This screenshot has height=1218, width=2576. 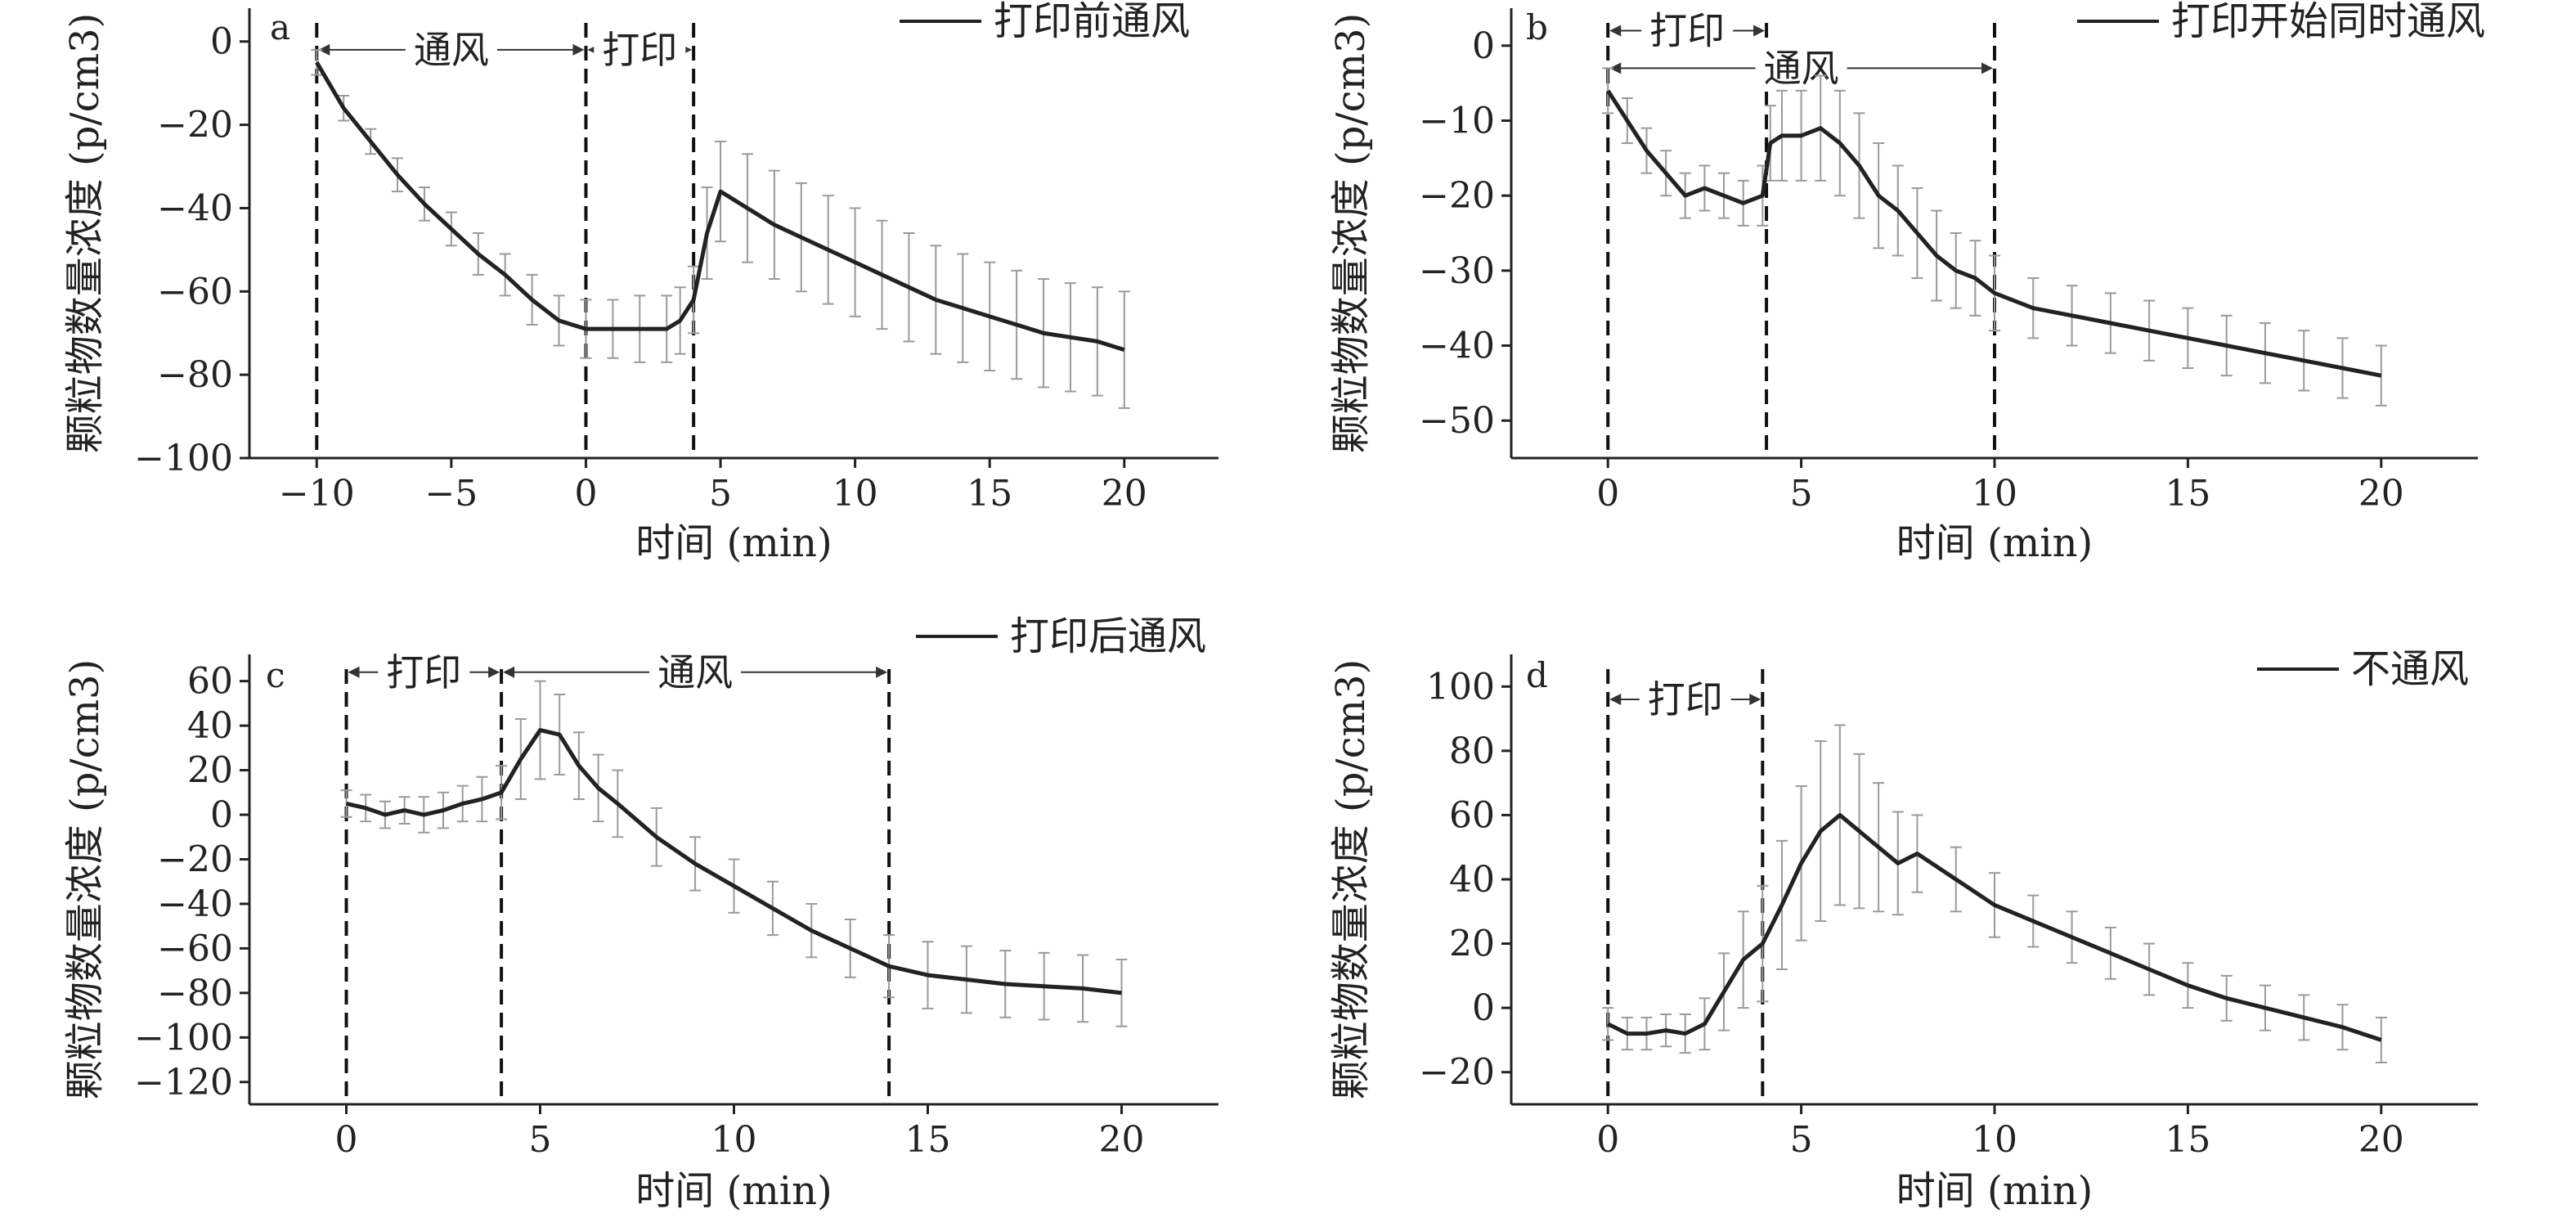 What do you see at coordinates (2328, 22) in the screenshot?
I see `legend-label: 打印开始同时通风` at bounding box center [2328, 22].